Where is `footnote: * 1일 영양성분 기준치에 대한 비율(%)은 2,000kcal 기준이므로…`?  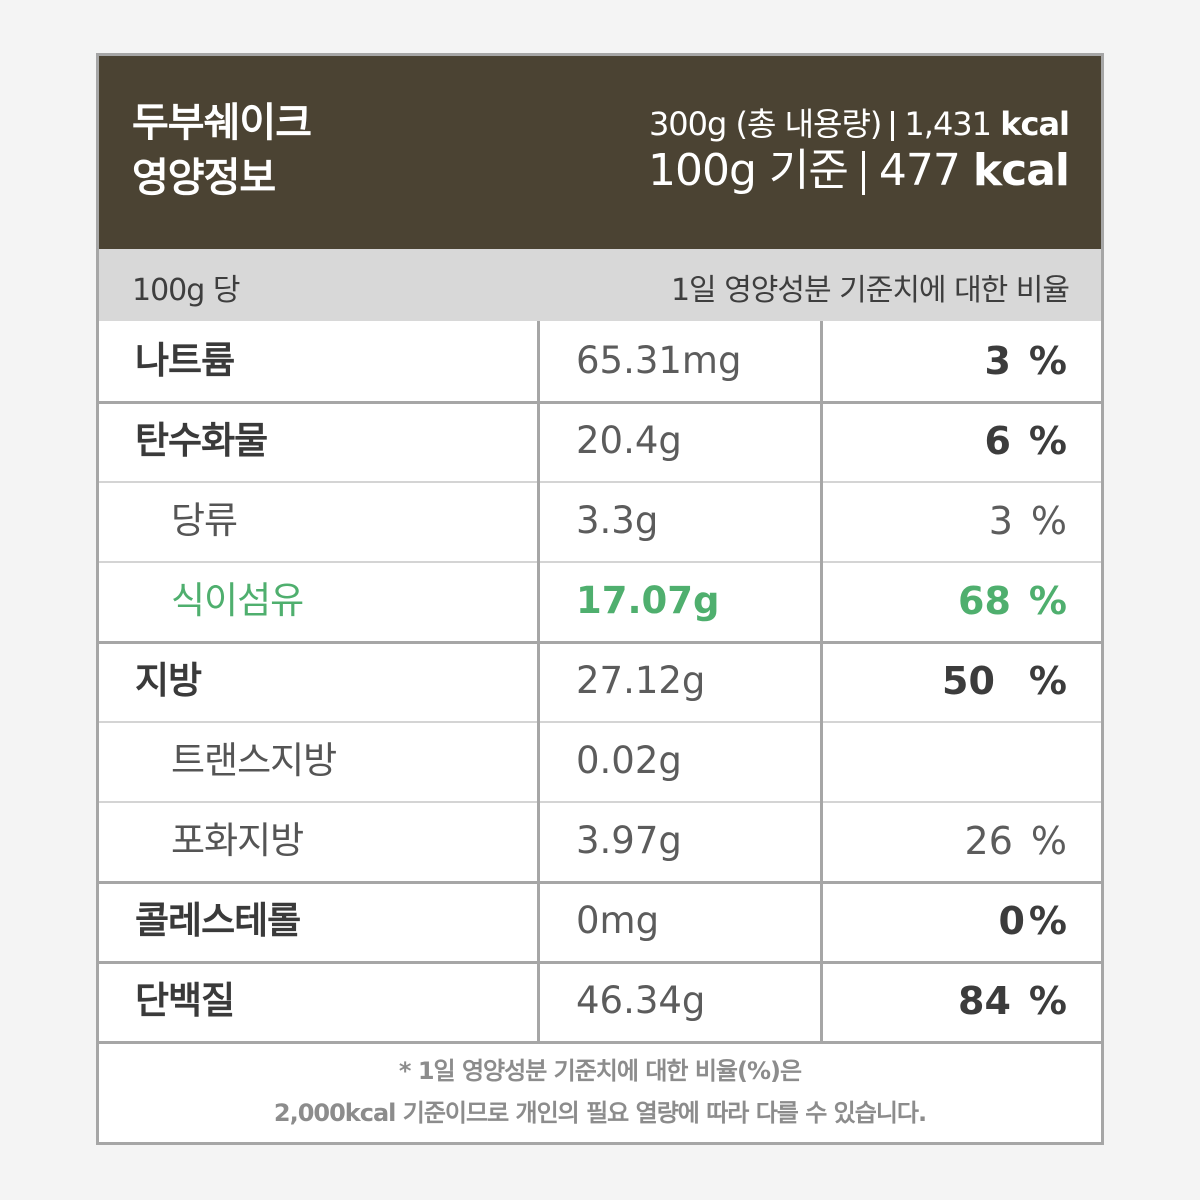
footnote: * 1일 영양성분 기준치에 대한 비율(%)은 2,000kcal 기준이므로… is located at coordinates (600, 1093).